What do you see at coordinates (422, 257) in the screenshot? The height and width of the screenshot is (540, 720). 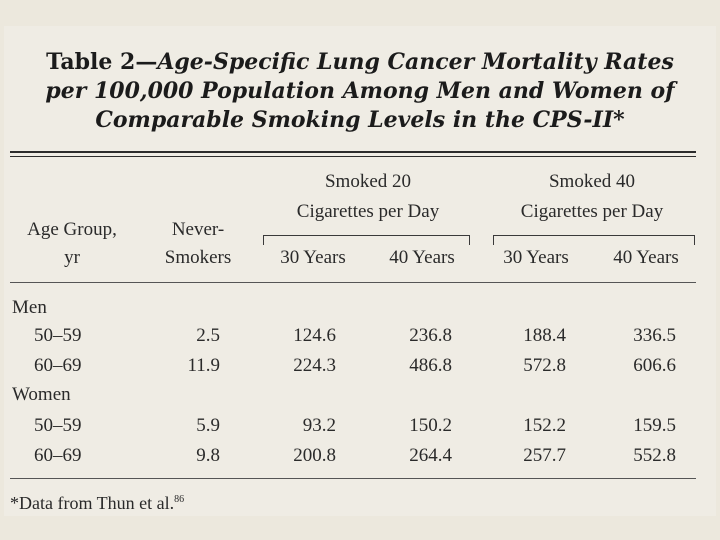 I see `header-40-years-a: 40 Years` at bounding box center [422, 257].